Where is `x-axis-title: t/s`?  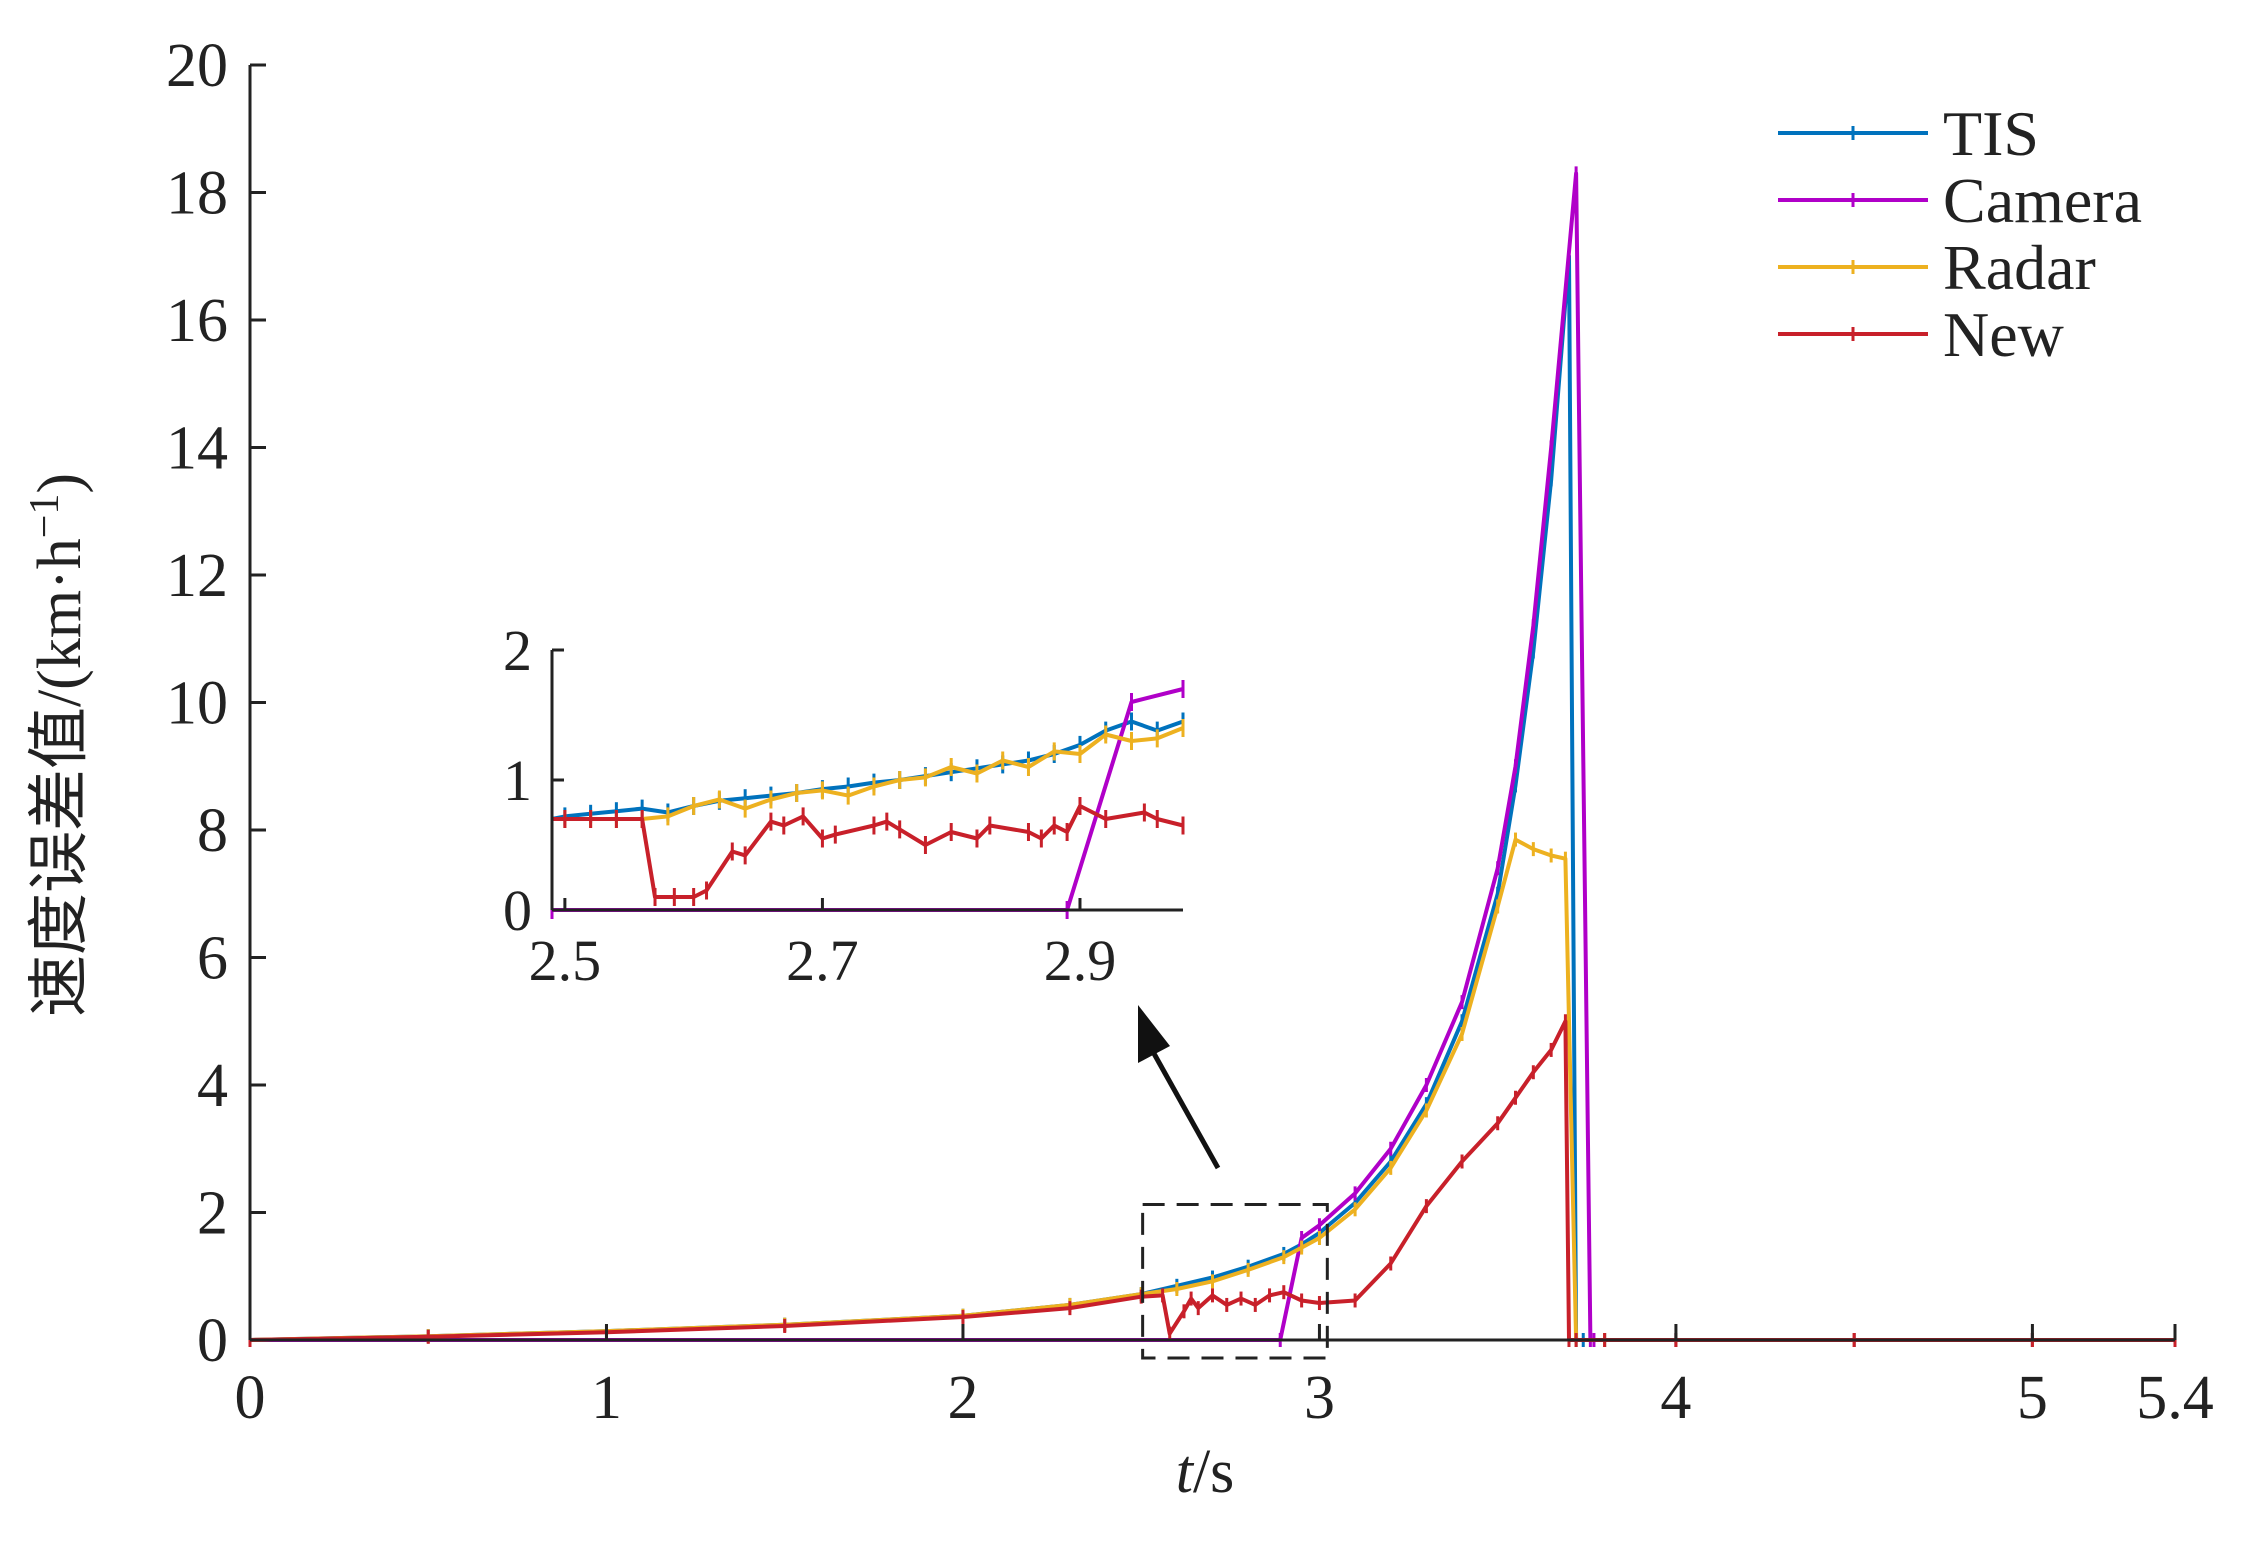 x-axis-title: t/s is located at coordinates (1205, 1472).